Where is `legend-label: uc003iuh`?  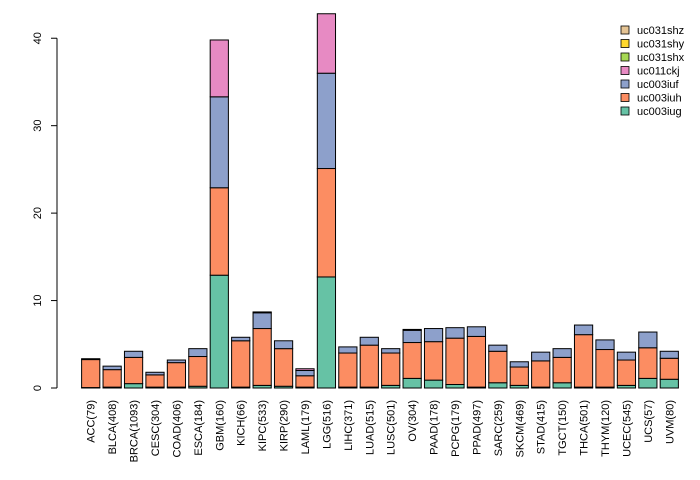
legend-label: uc003iuh is located at coordinates (659, 99).